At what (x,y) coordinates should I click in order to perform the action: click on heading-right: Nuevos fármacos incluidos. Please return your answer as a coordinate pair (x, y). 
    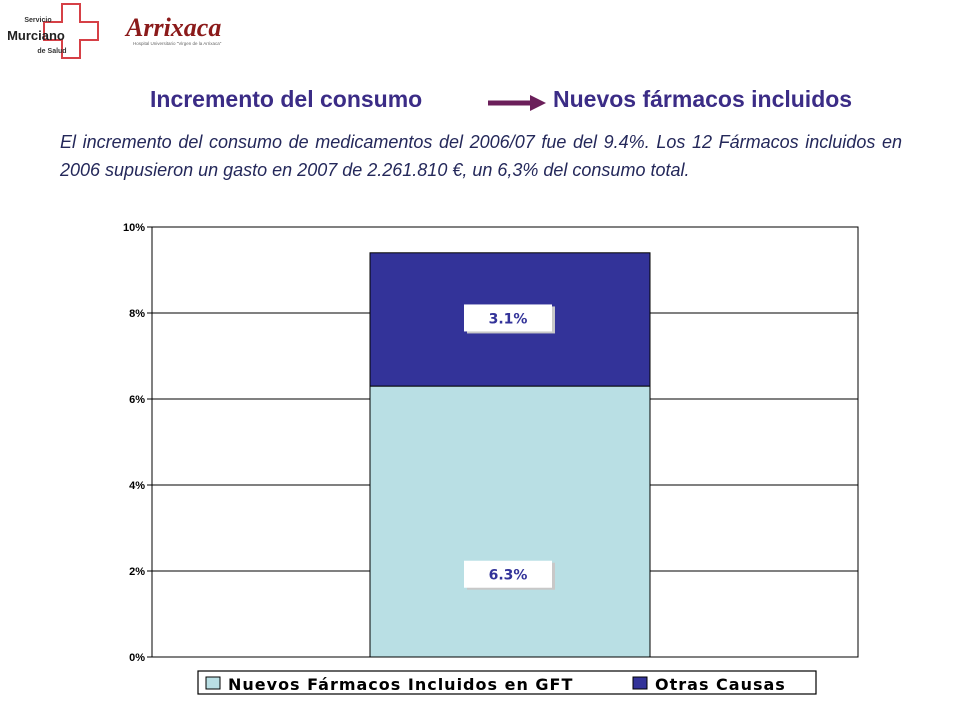
    Looking at the image, I should click on (703, 99).